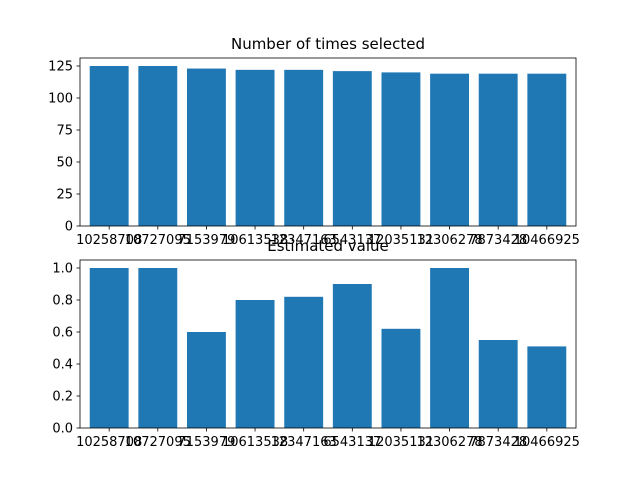 The width and height of the screenshot is (640, 480). I want to click on y-tick-label: 0.8, so click(62, 301).